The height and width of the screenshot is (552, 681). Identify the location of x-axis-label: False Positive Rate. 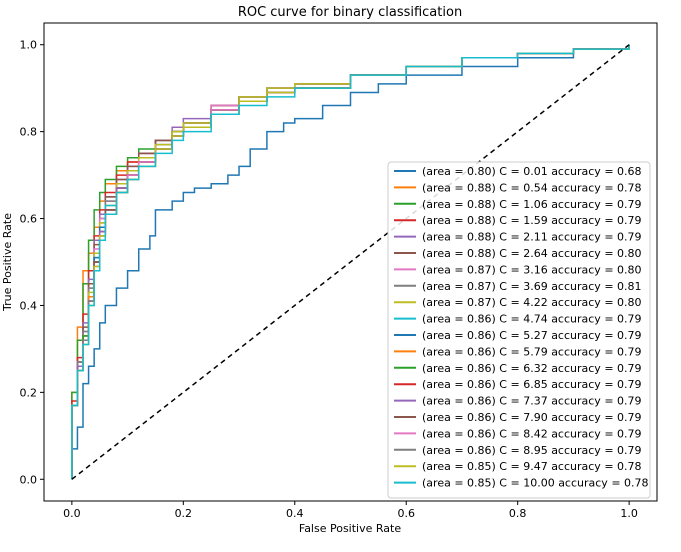
(350, 528).